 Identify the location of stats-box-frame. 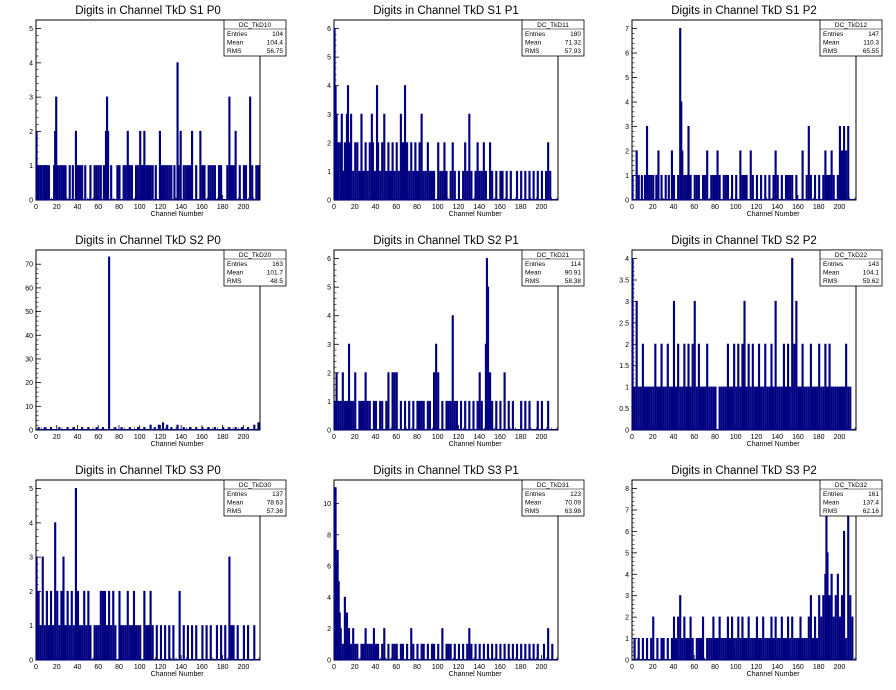
(851, 38).